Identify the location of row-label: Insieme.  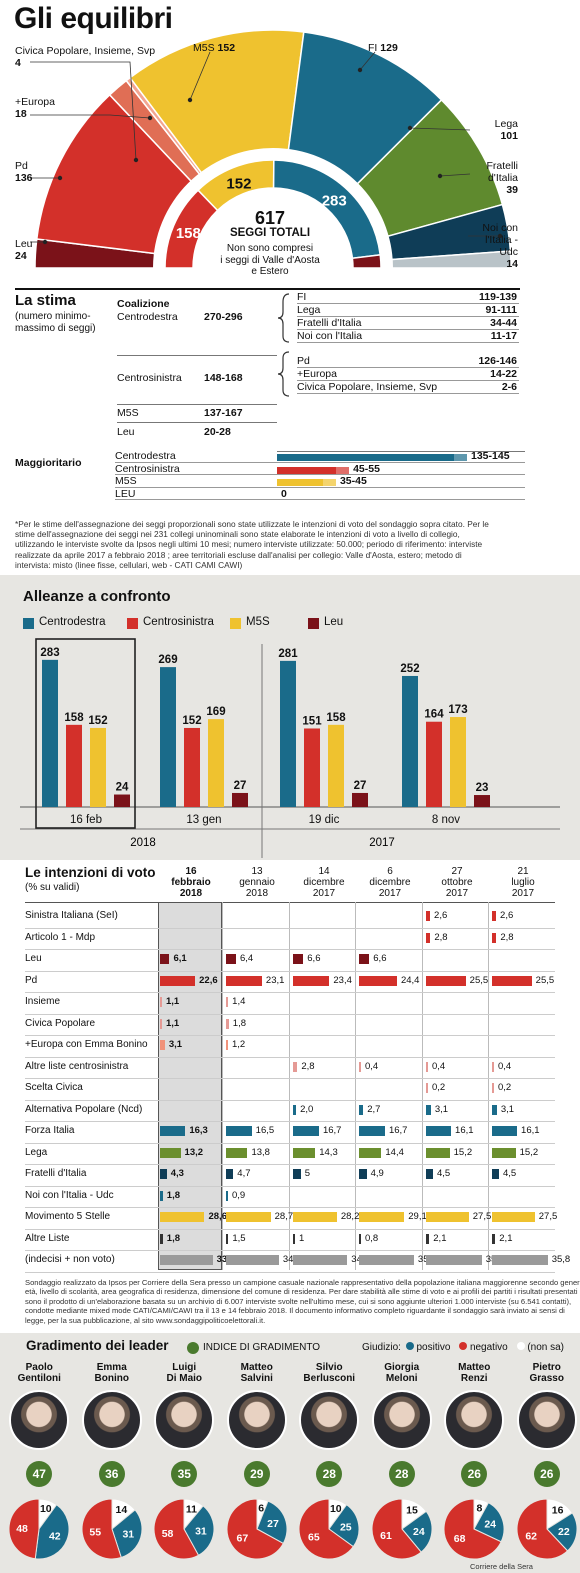
(43, 1001).